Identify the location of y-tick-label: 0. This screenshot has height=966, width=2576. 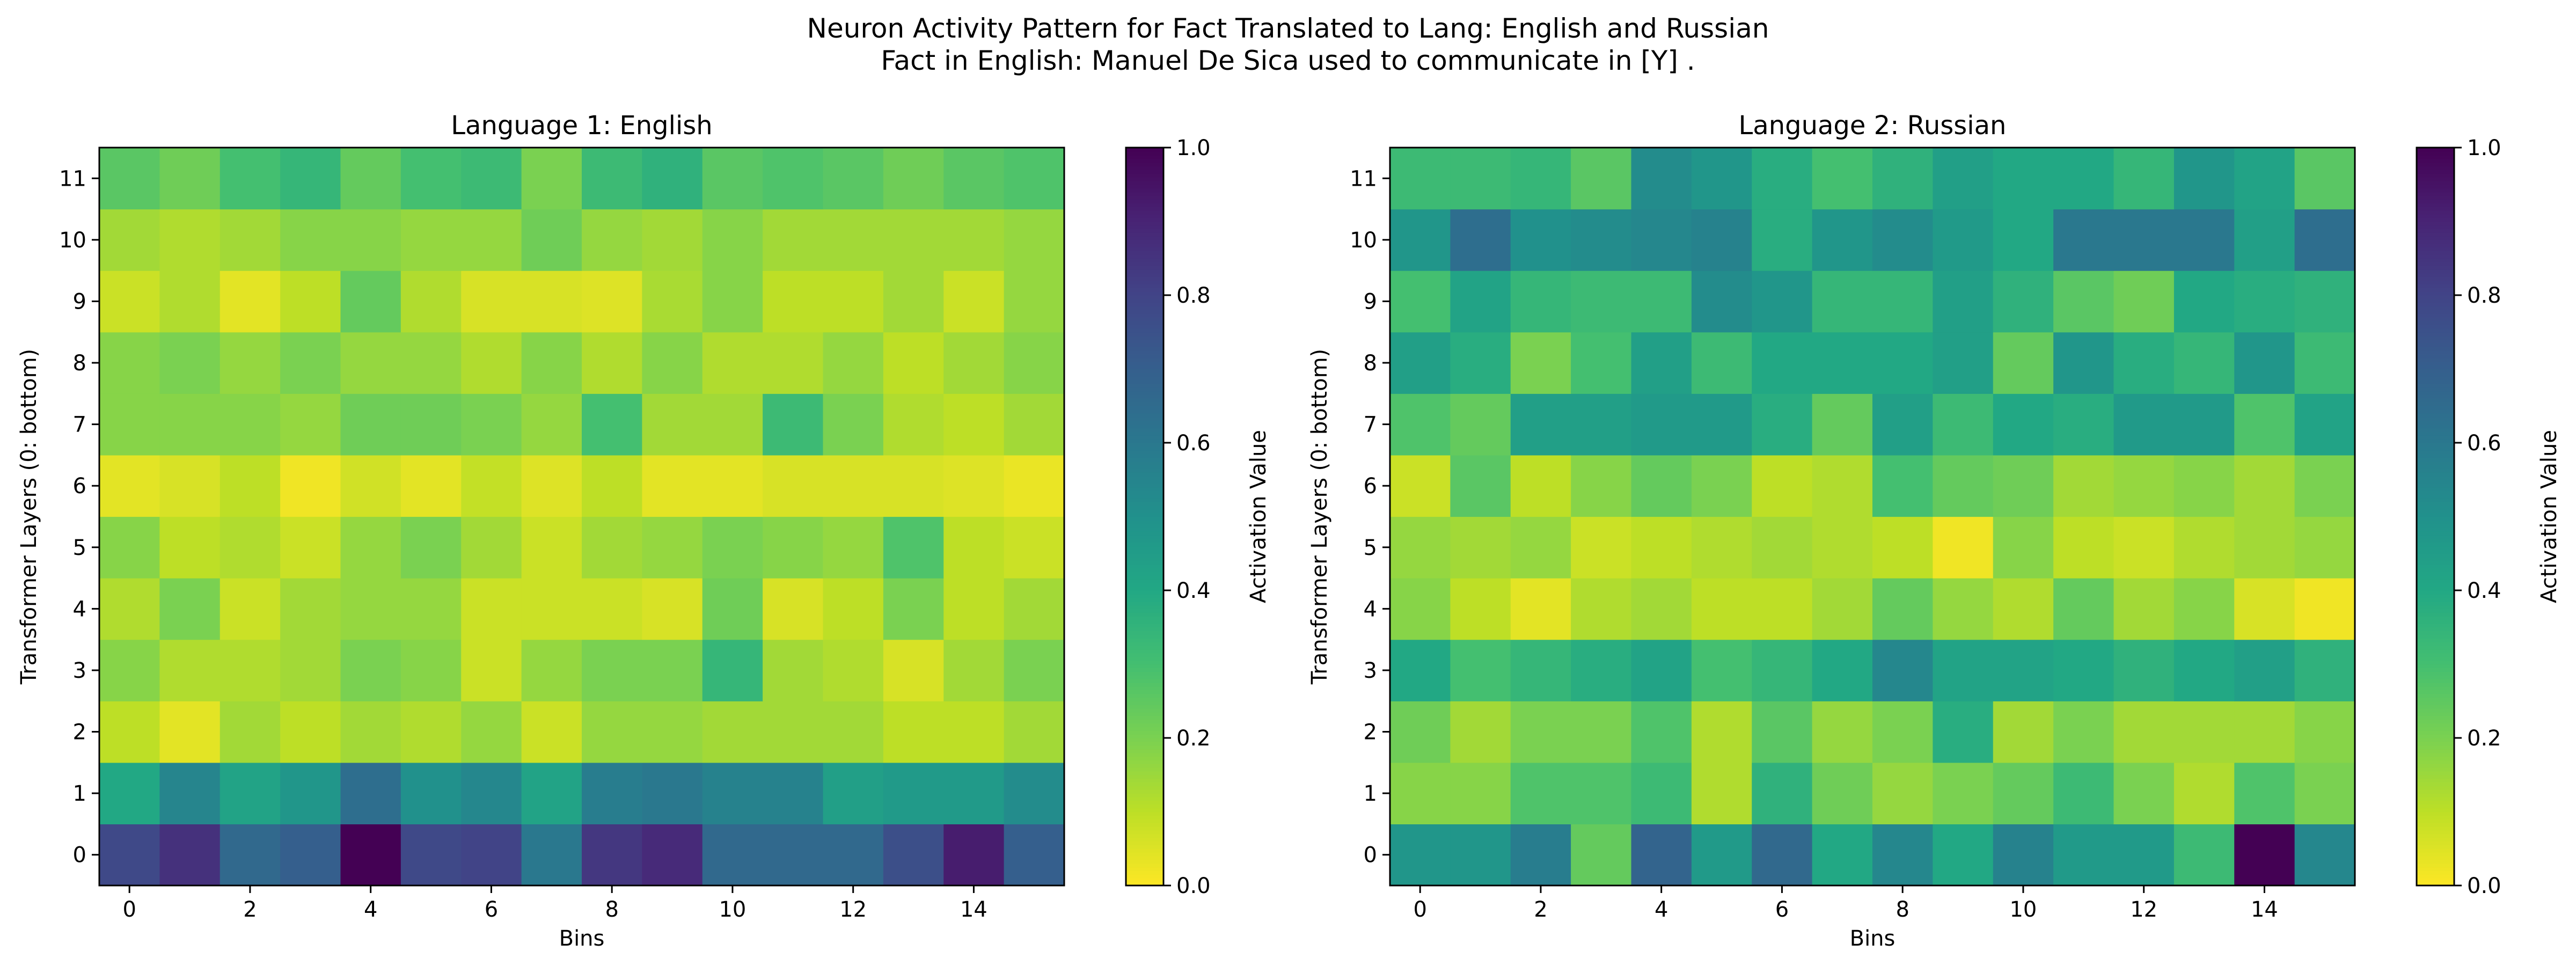
(79, 855).